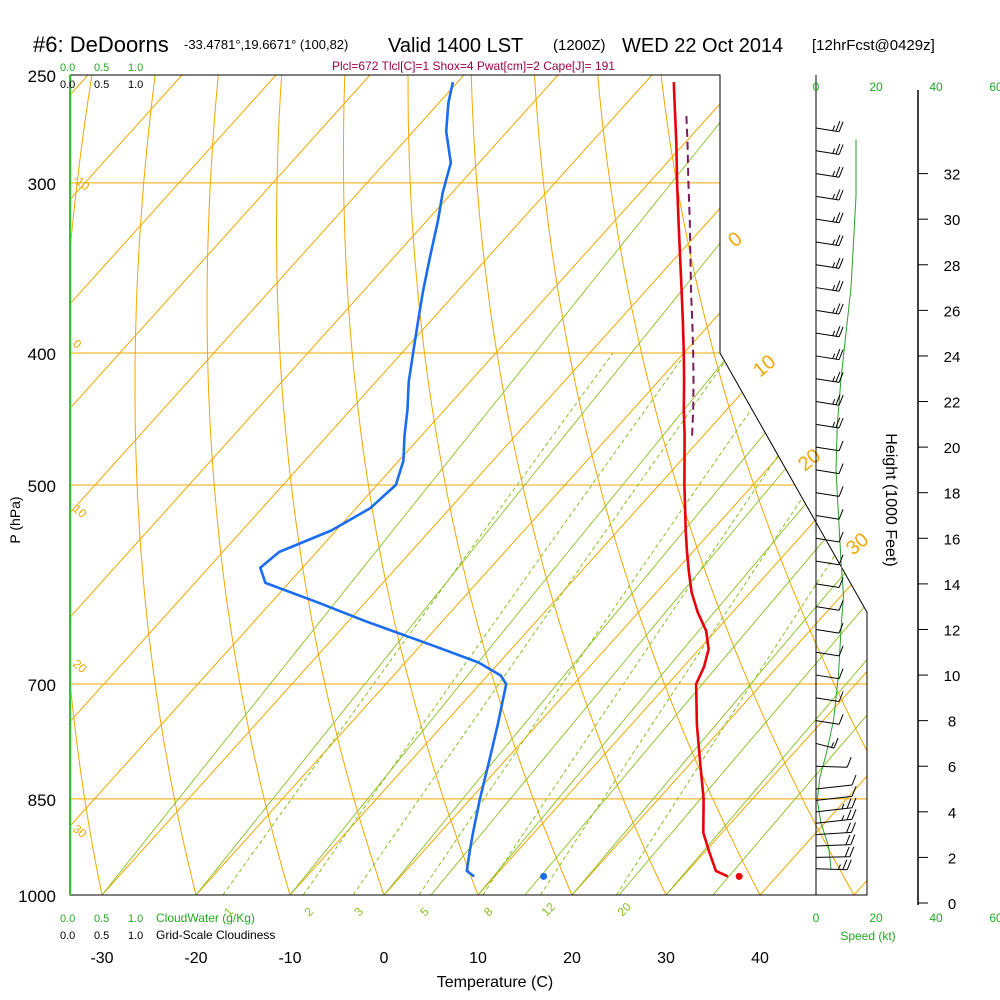 This screenshot has width=1000, height=1000. I want to click on height-tick-label: 0, so click(952, 904).